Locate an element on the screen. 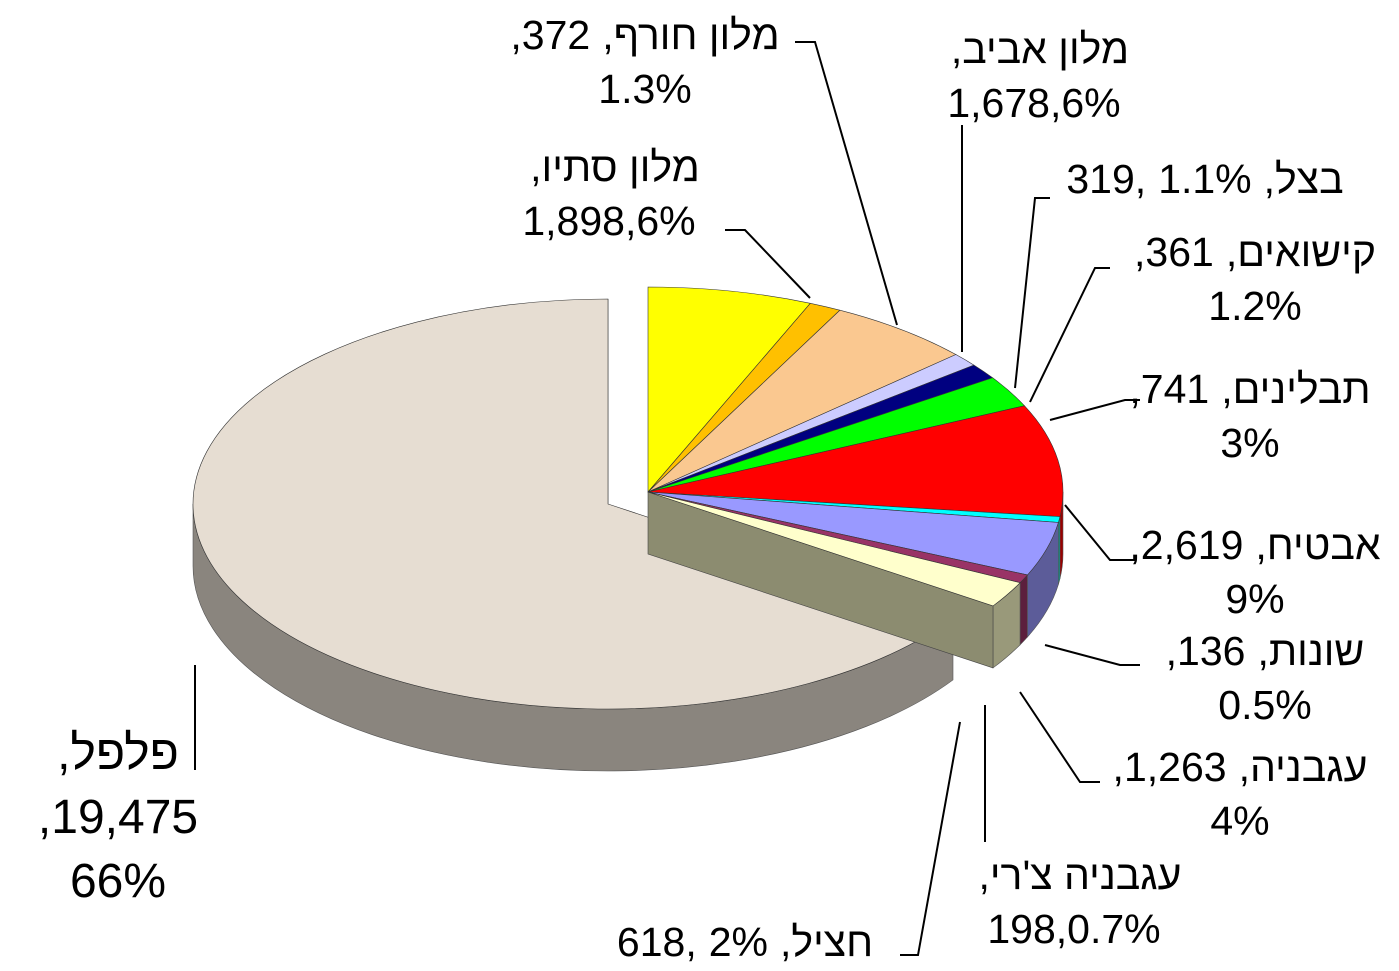 The height and width of the screenshot is (971, 1399). category-label: תבלינים, is located at coordinates (1296, 389).